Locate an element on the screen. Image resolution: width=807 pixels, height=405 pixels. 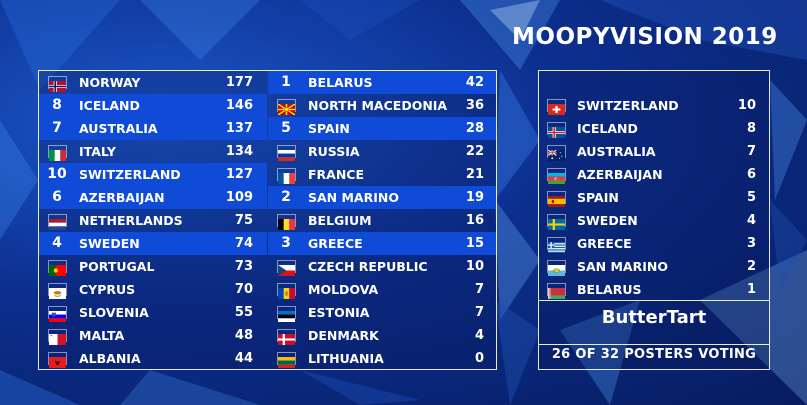
country-name: CZECH REPUBLIC is located at coordinates (368, 266).